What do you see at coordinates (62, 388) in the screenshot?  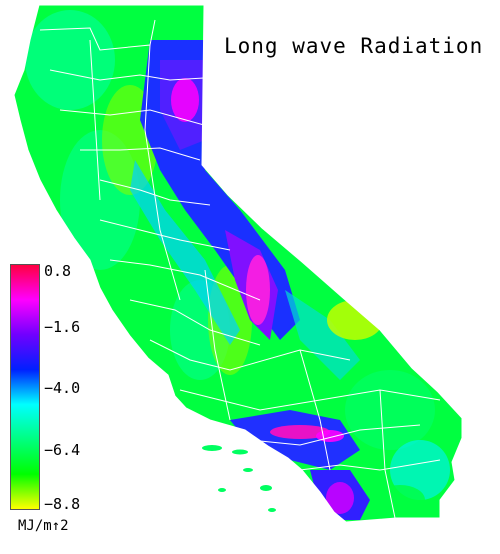 I see `legend-tick-label: −4.0` at bounding box center [62, 388].